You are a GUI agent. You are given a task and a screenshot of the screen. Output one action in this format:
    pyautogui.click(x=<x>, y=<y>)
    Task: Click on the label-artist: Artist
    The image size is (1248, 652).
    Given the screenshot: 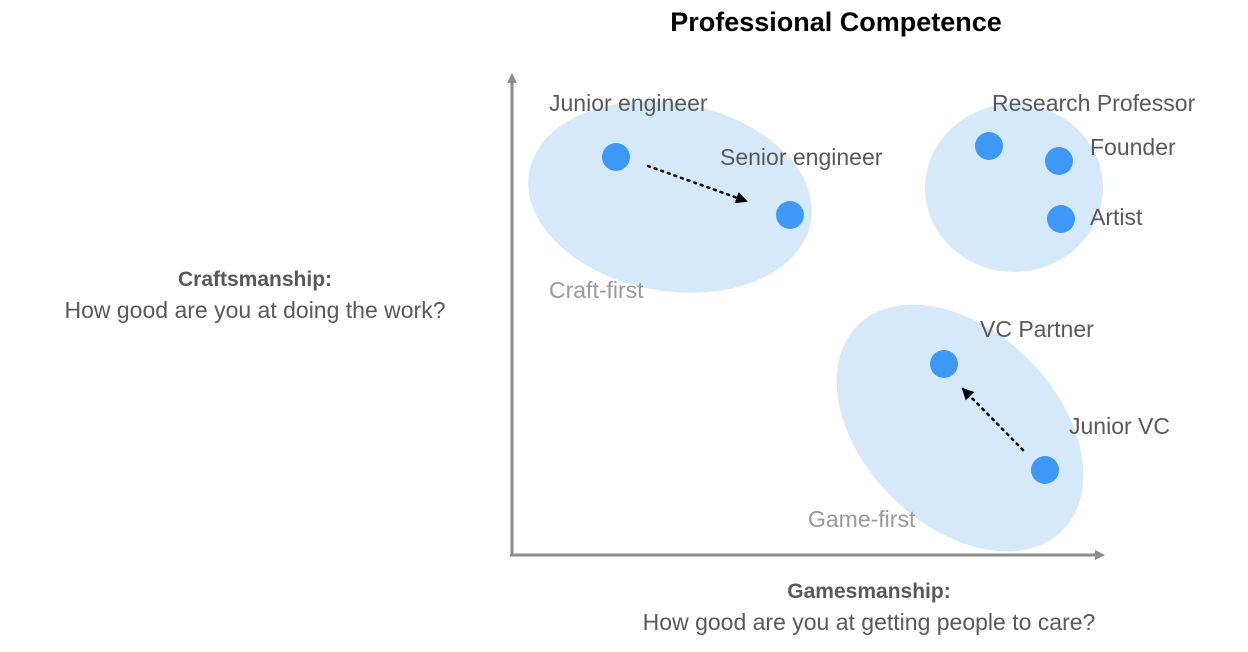 What is the action you would take?
    pyautogui.click(x=1116, y=217)
    